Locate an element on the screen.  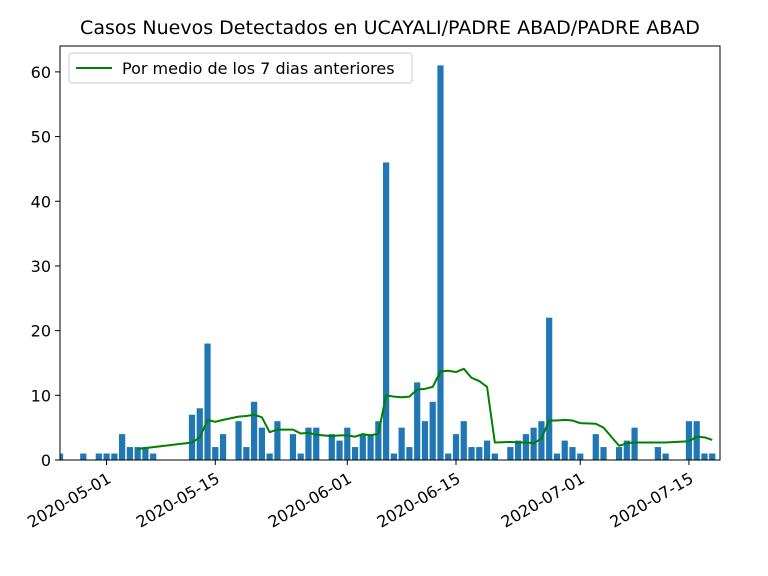
x-tick-label: 2020-05-01 is located at coordinates (69, 500).